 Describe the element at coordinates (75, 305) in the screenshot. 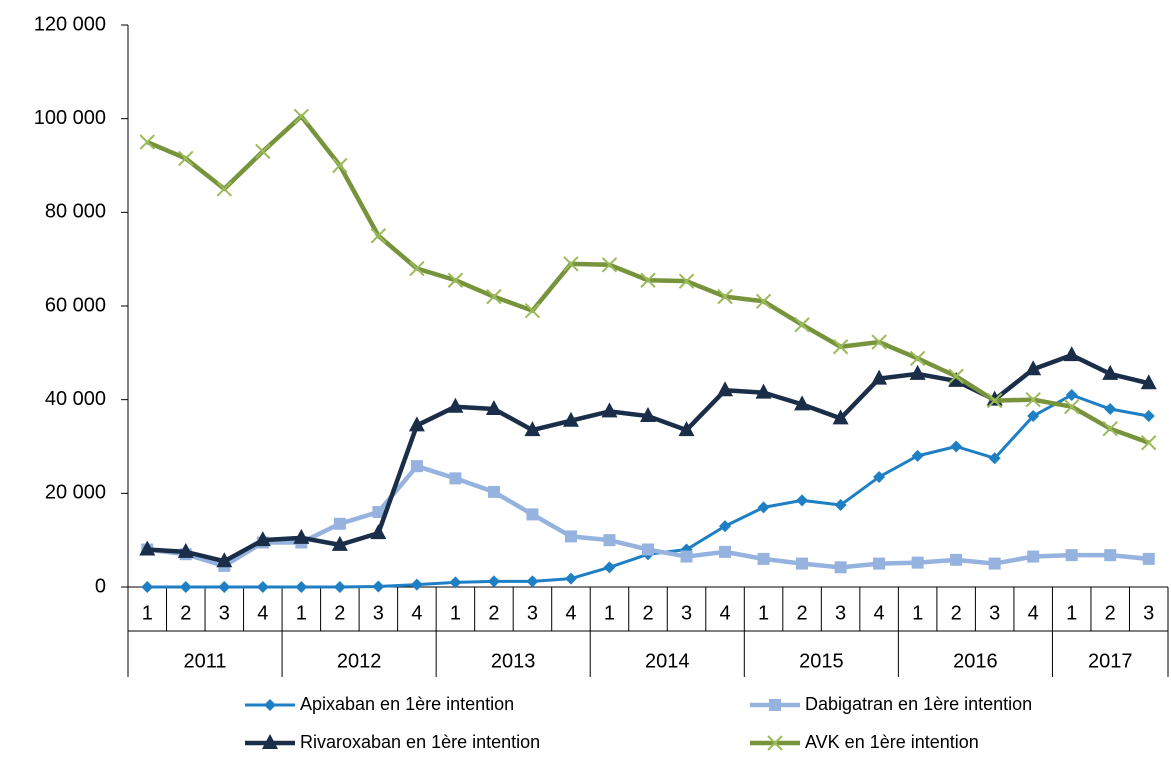

I see `y-tick-label: 60 000` at that location.